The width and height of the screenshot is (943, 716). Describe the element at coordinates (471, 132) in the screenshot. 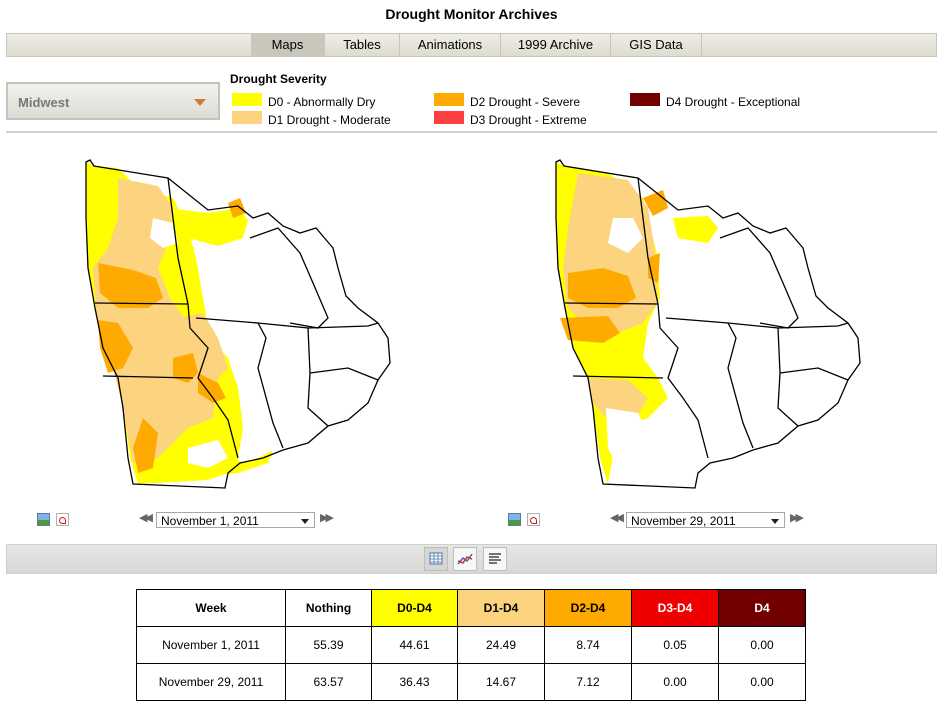

I see `divider` at that location.